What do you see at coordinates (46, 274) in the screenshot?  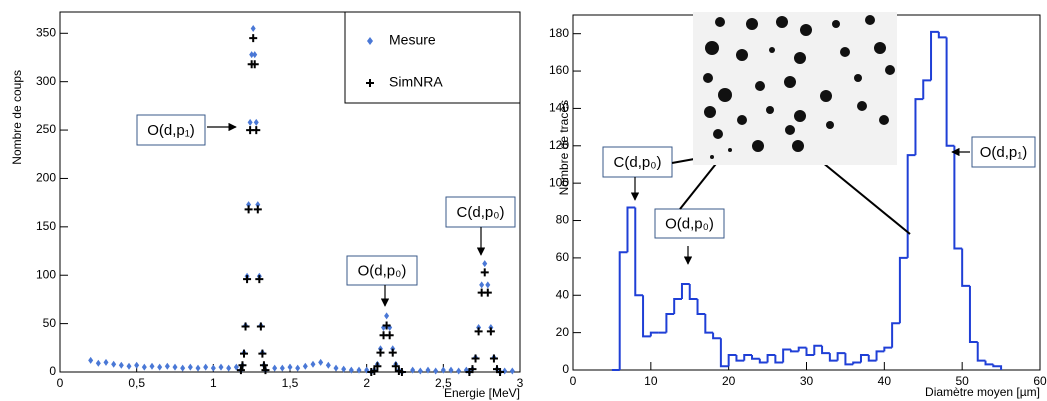 I see `y-tick-label: 100` at bounding box center [46, 274].